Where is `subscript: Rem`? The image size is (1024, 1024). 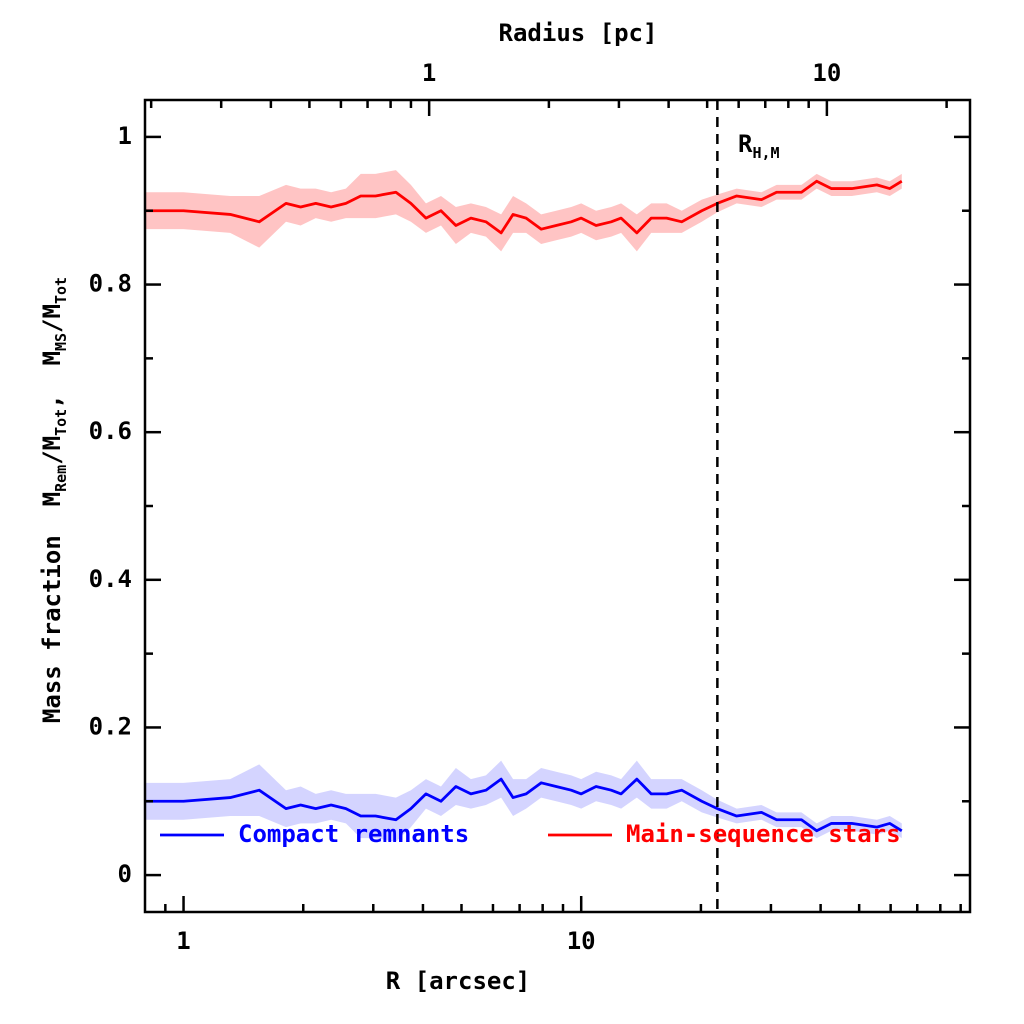
subscript: Rem is located at coordinates (61, 478).